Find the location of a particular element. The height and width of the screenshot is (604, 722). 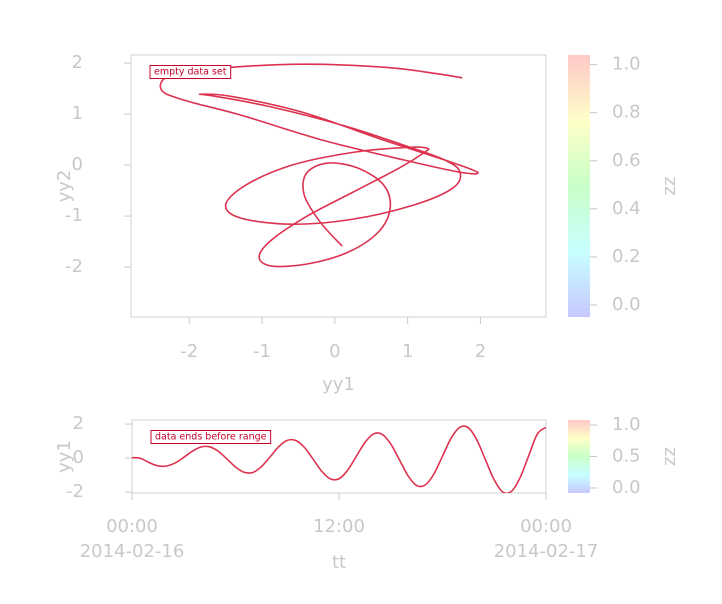

annotation: data ends before range is located at coordinates (211, 437).